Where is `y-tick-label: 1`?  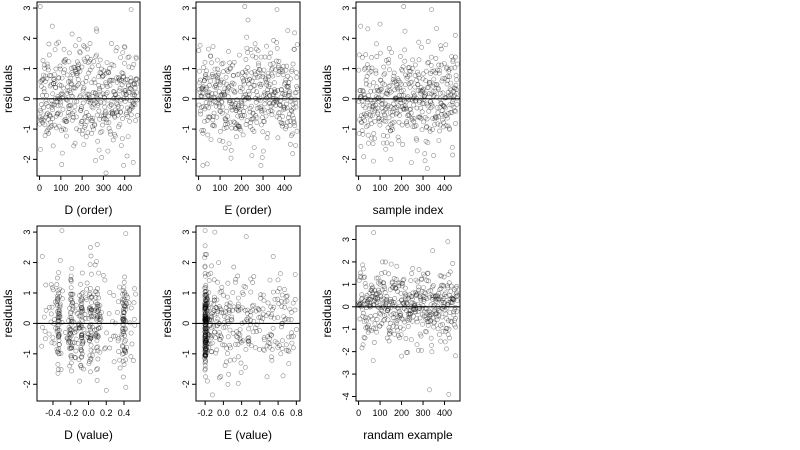 y-tick-label: 1 is located at coordinates (27, 68).